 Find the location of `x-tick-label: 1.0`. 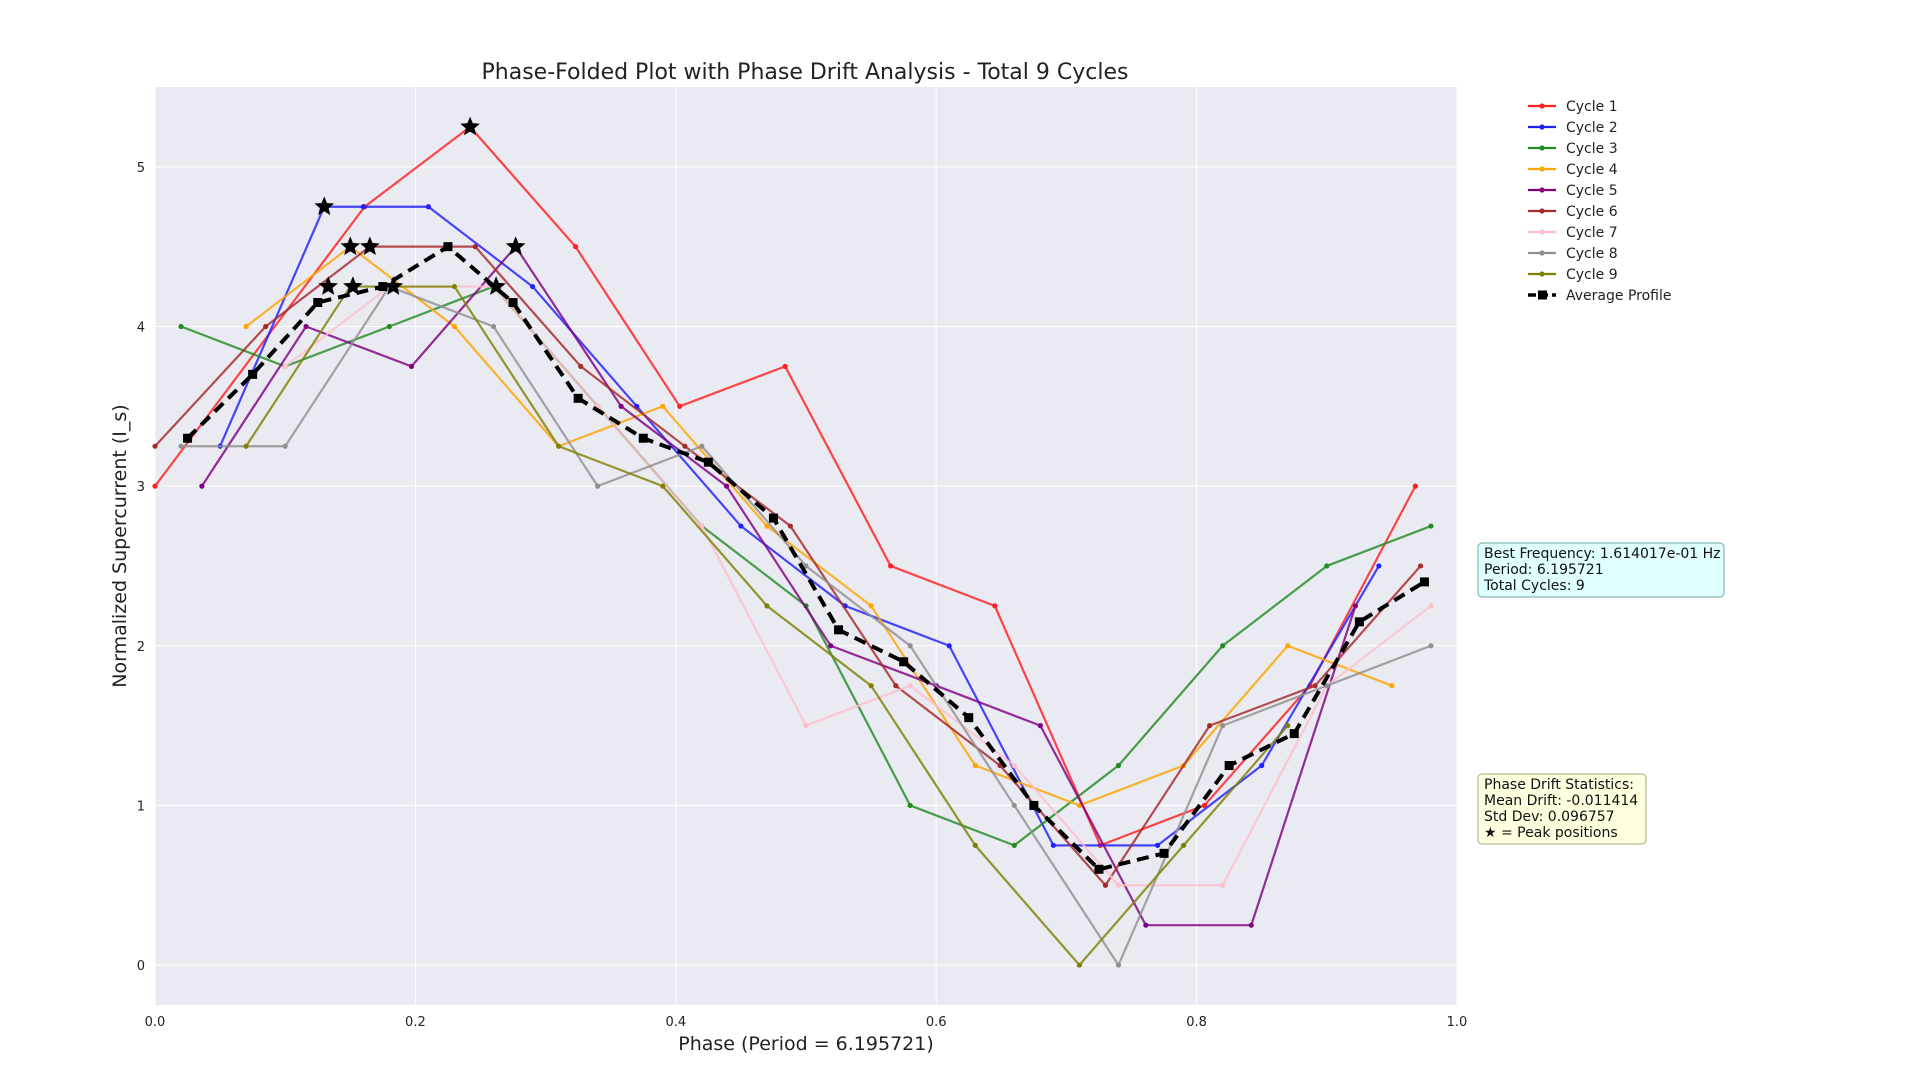

x-tick-label: 1.0 is located at coordinates (1457, 1022).